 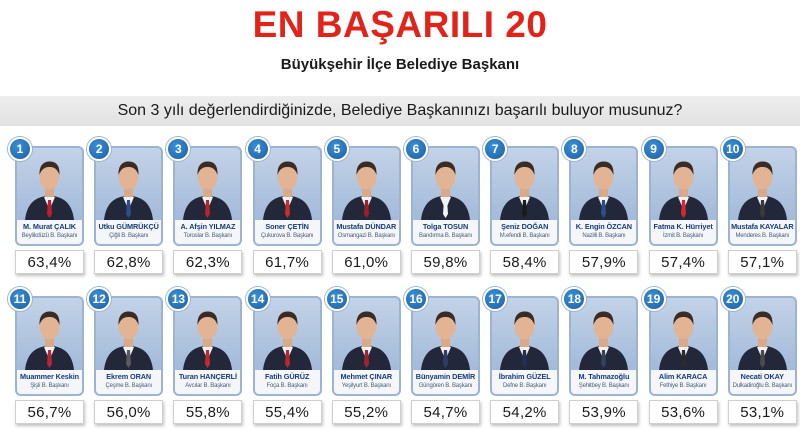 I want to click on approval-percentage: 57,1%, so click(x=762, y=262).